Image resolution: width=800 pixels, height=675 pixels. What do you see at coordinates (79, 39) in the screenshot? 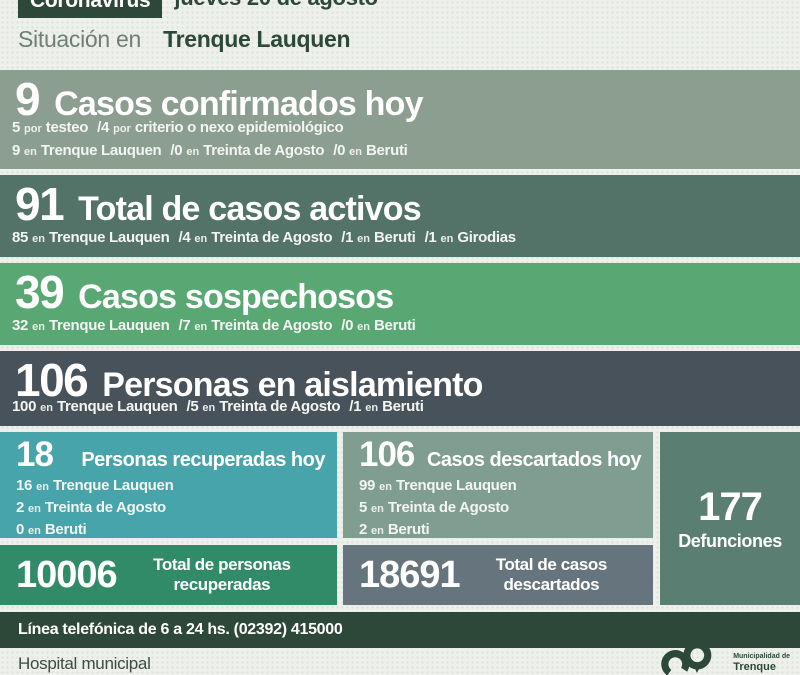
I see `situation-label: Situación en` at bounding box center [79, 39].